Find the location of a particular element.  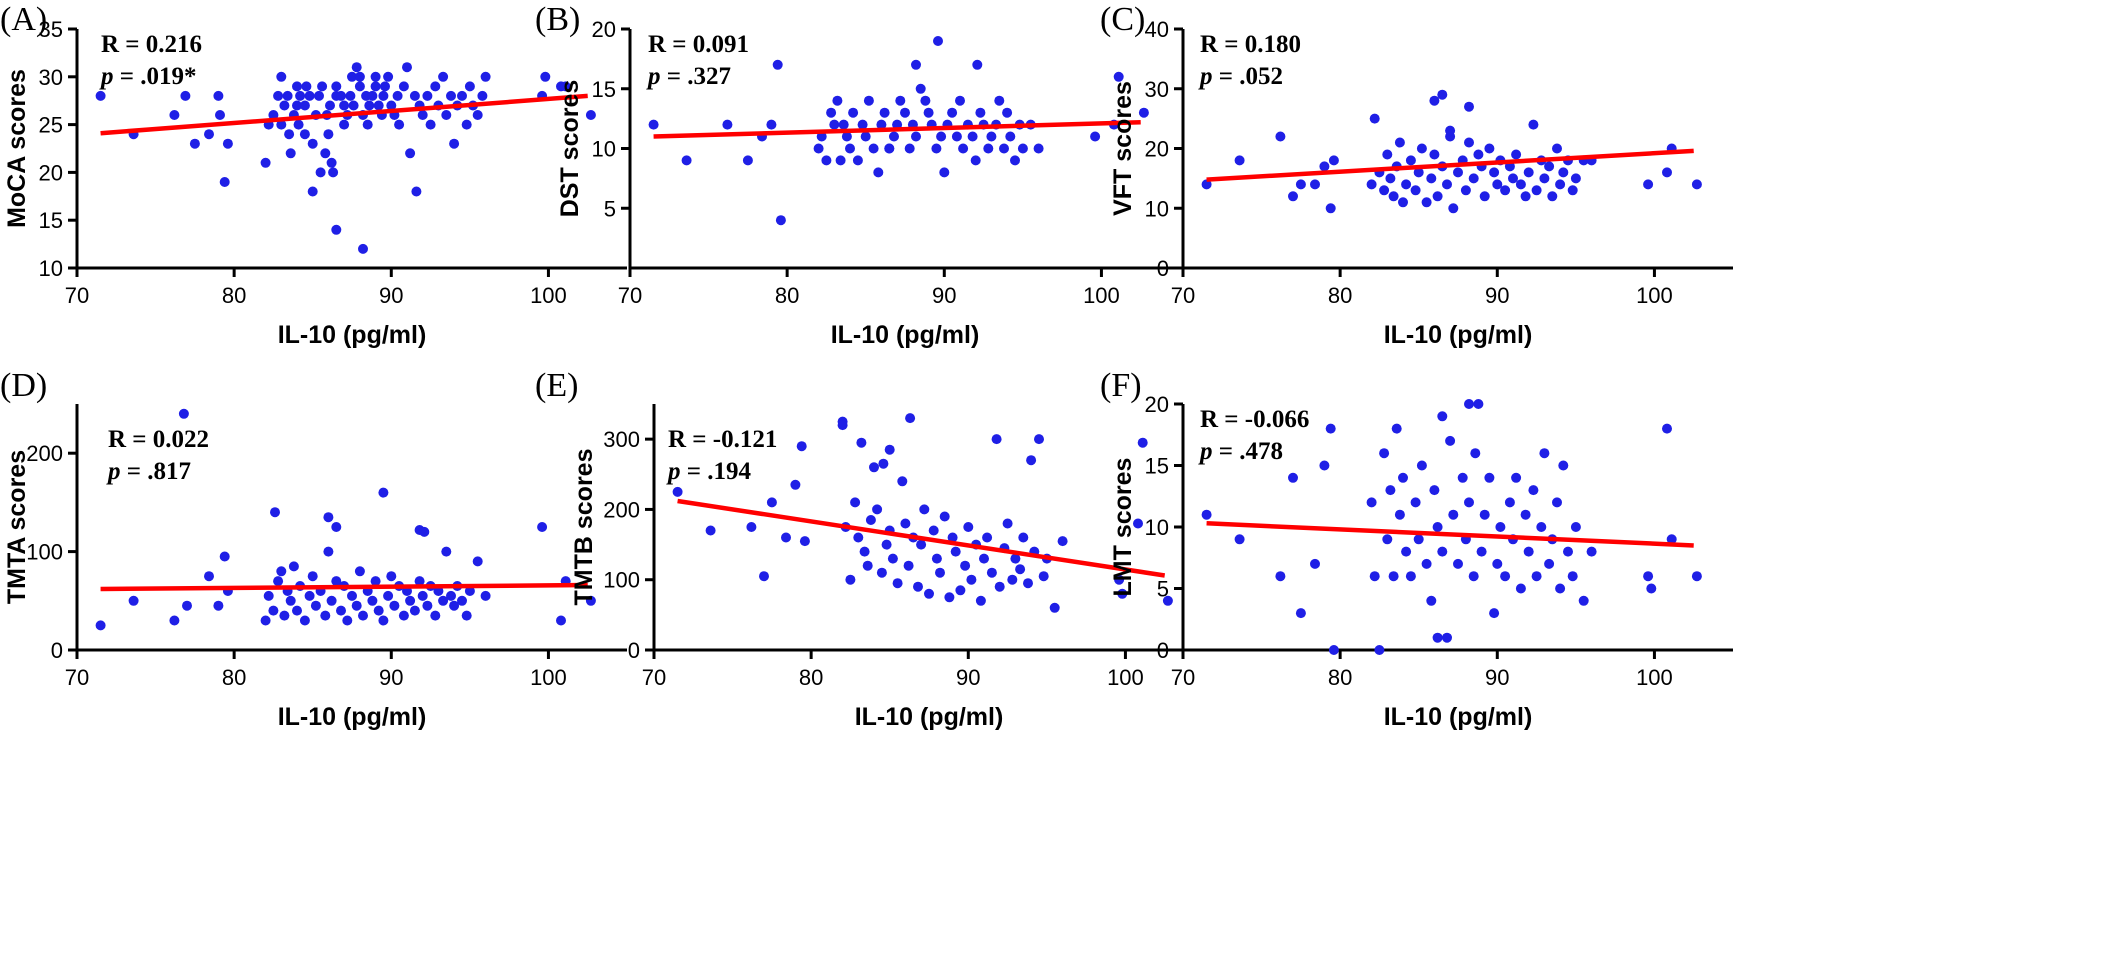

regression-line is located at coordinates (344, 587).